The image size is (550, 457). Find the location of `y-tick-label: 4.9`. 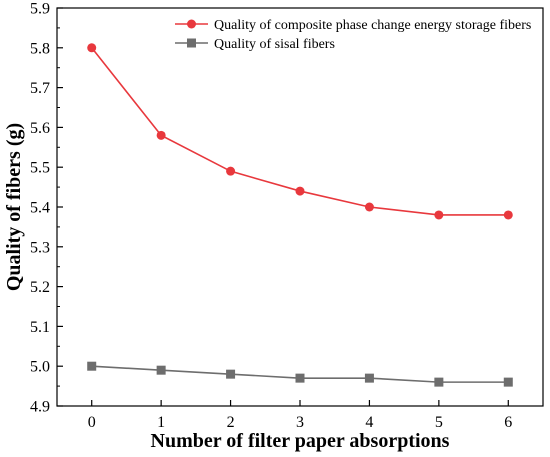

y-tick-label: 4.9 is located at coordinates (40, 407).